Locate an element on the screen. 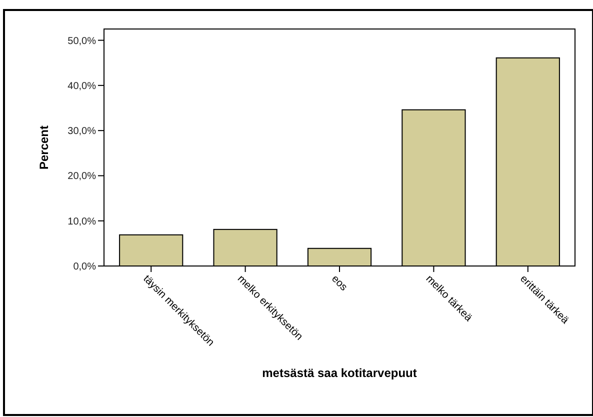 Image resolution: width=593 pixels, height=417 pixels. y-tick-label: 20,0% is located at coordinates (82, 176).